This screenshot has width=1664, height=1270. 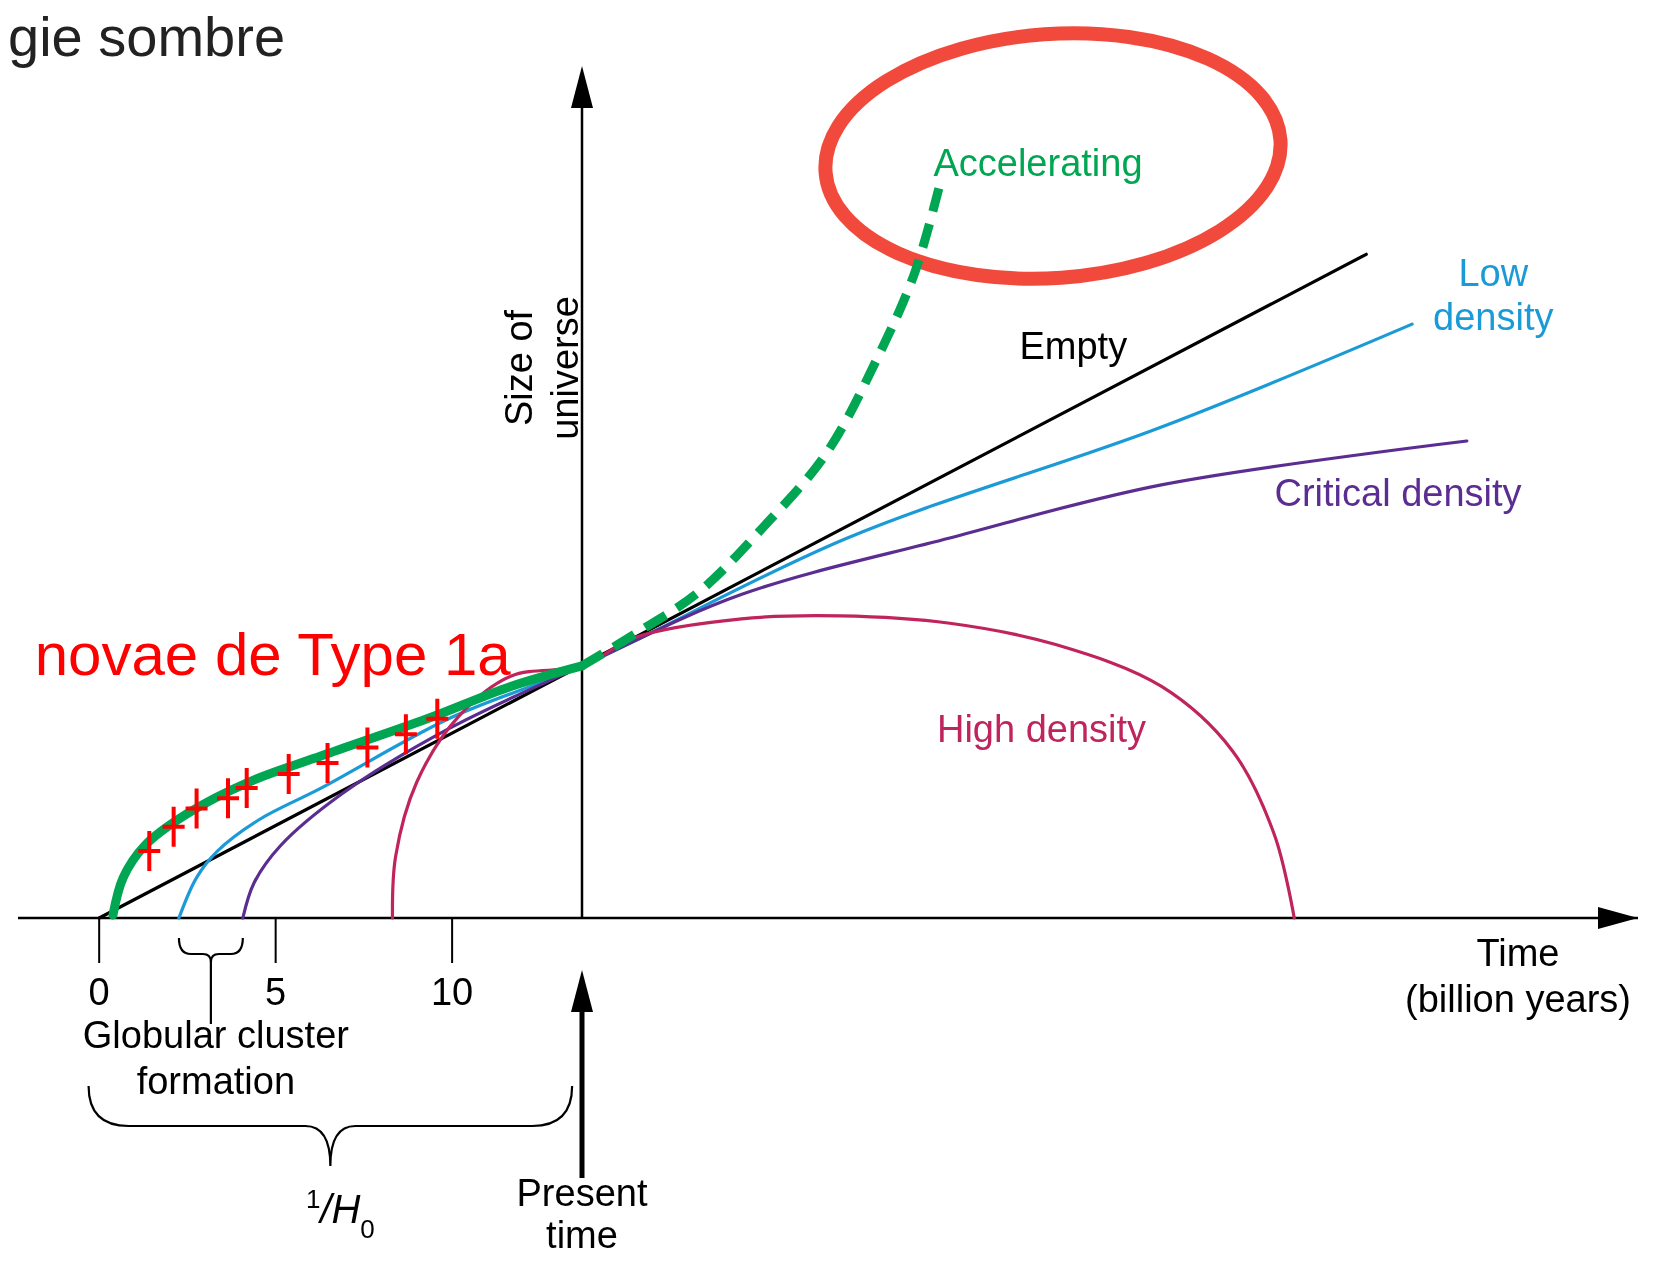 What do you see at coordinates (1041, 728) in the screenshot?
I see `series-label: High density` at bounding box center [1041, 728].